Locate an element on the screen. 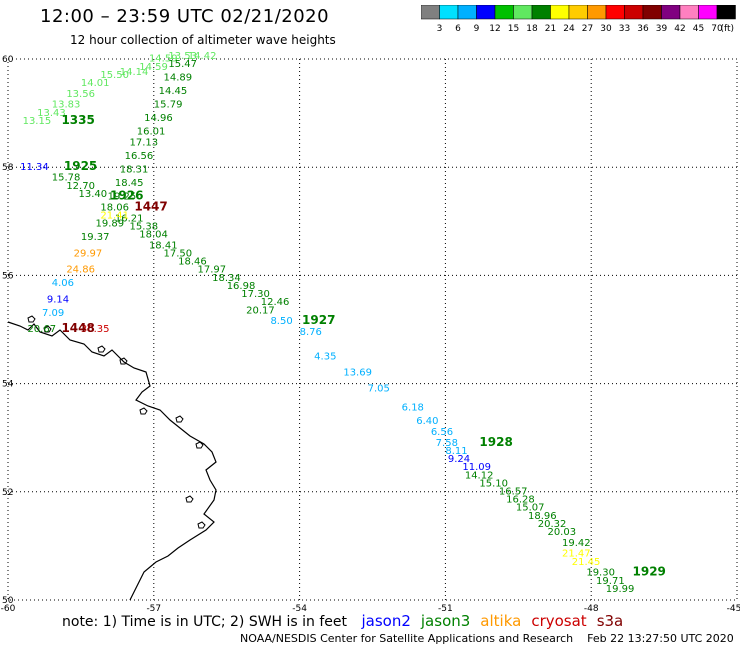 The width and height of the screenshot is (740, 650). pass-time-label: 1448 is located at coordinates (77, 328).